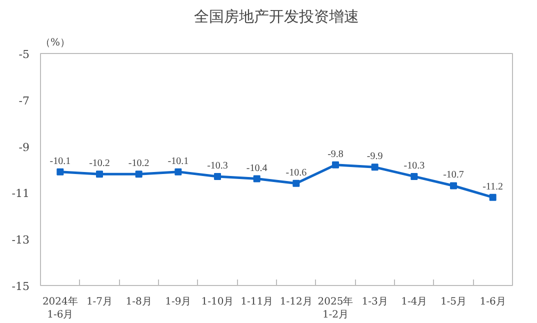 The height and width of the screenshot is (323, 537). What do you see at coordinates (257, 168) in the screenshot?
I see `data-label: -10.4` at bounding box center [257, 168].